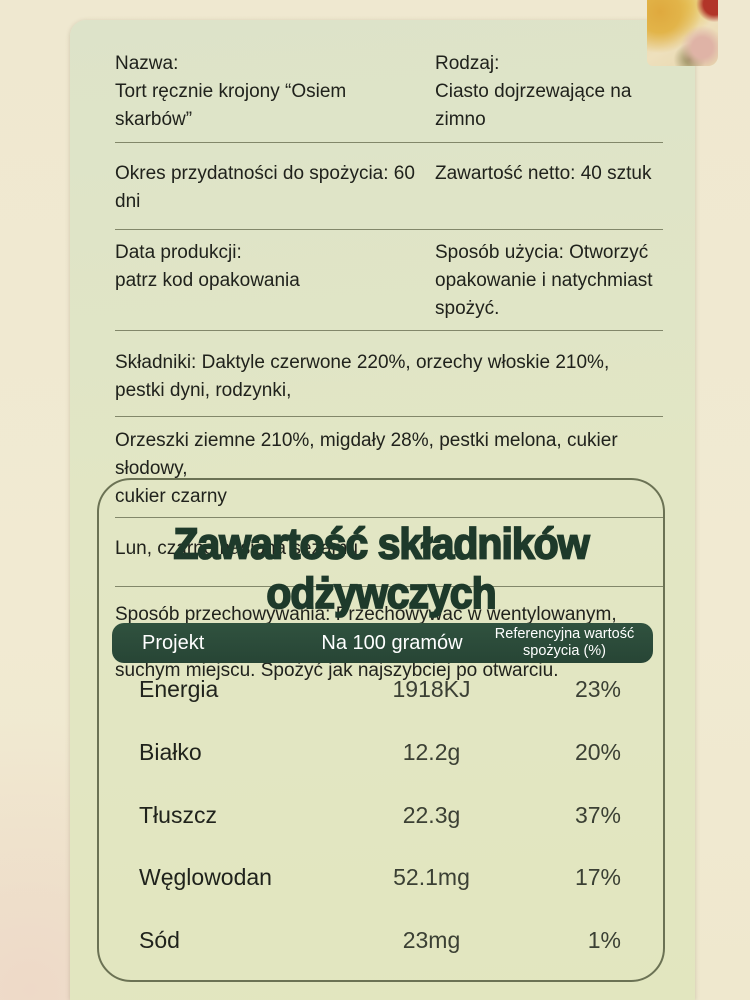 This screenshot has width=750, height=1000. What do you see at coordinates (265, 187) in the screenshot?
I see `shelf-life-text: Okres przydatności do spożycia: 60 dni` at bounding box center [265, 187].